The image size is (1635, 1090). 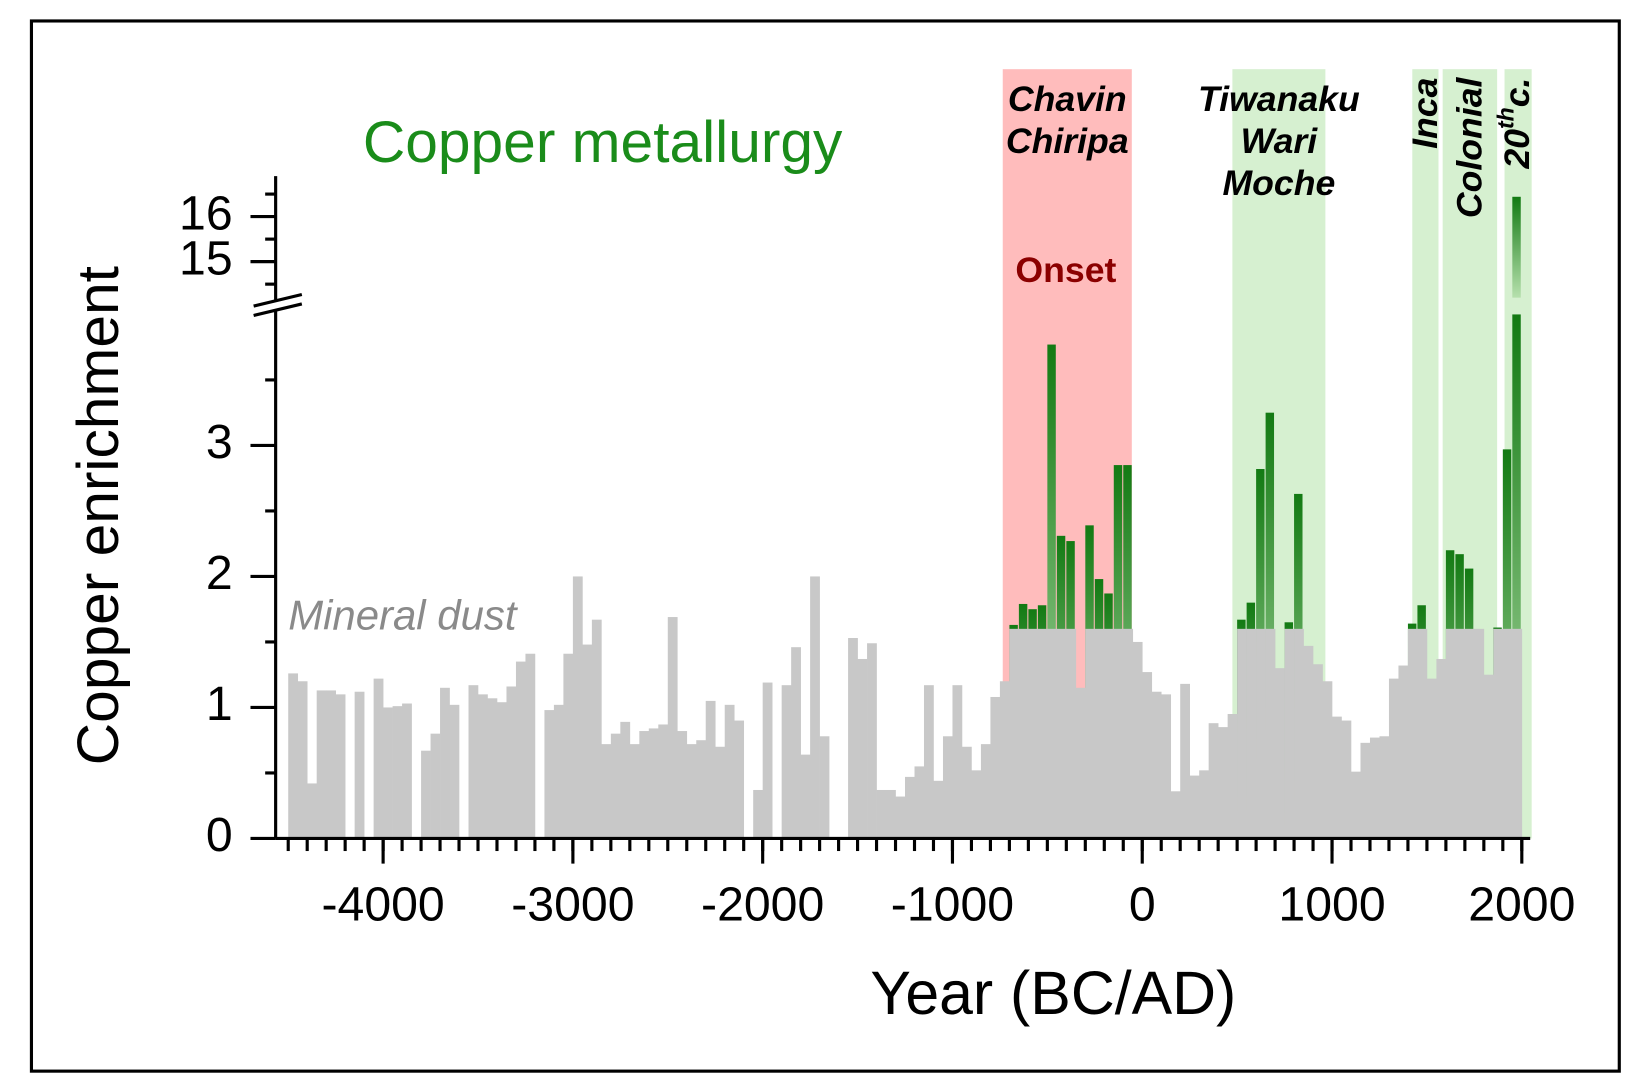 I want to click on copper-bar-upper, so click(x=1516, y=247).